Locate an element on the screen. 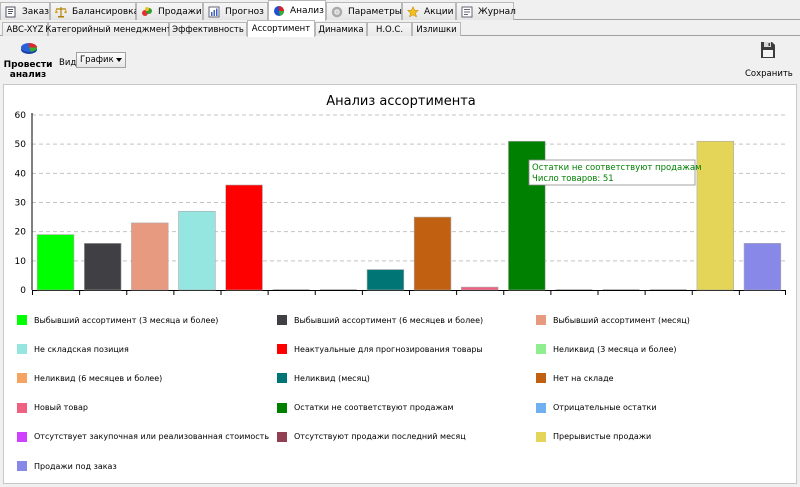 The height and width of the screenshot is (487, 800). chart-tooltip is located at coordinates (612, 172).